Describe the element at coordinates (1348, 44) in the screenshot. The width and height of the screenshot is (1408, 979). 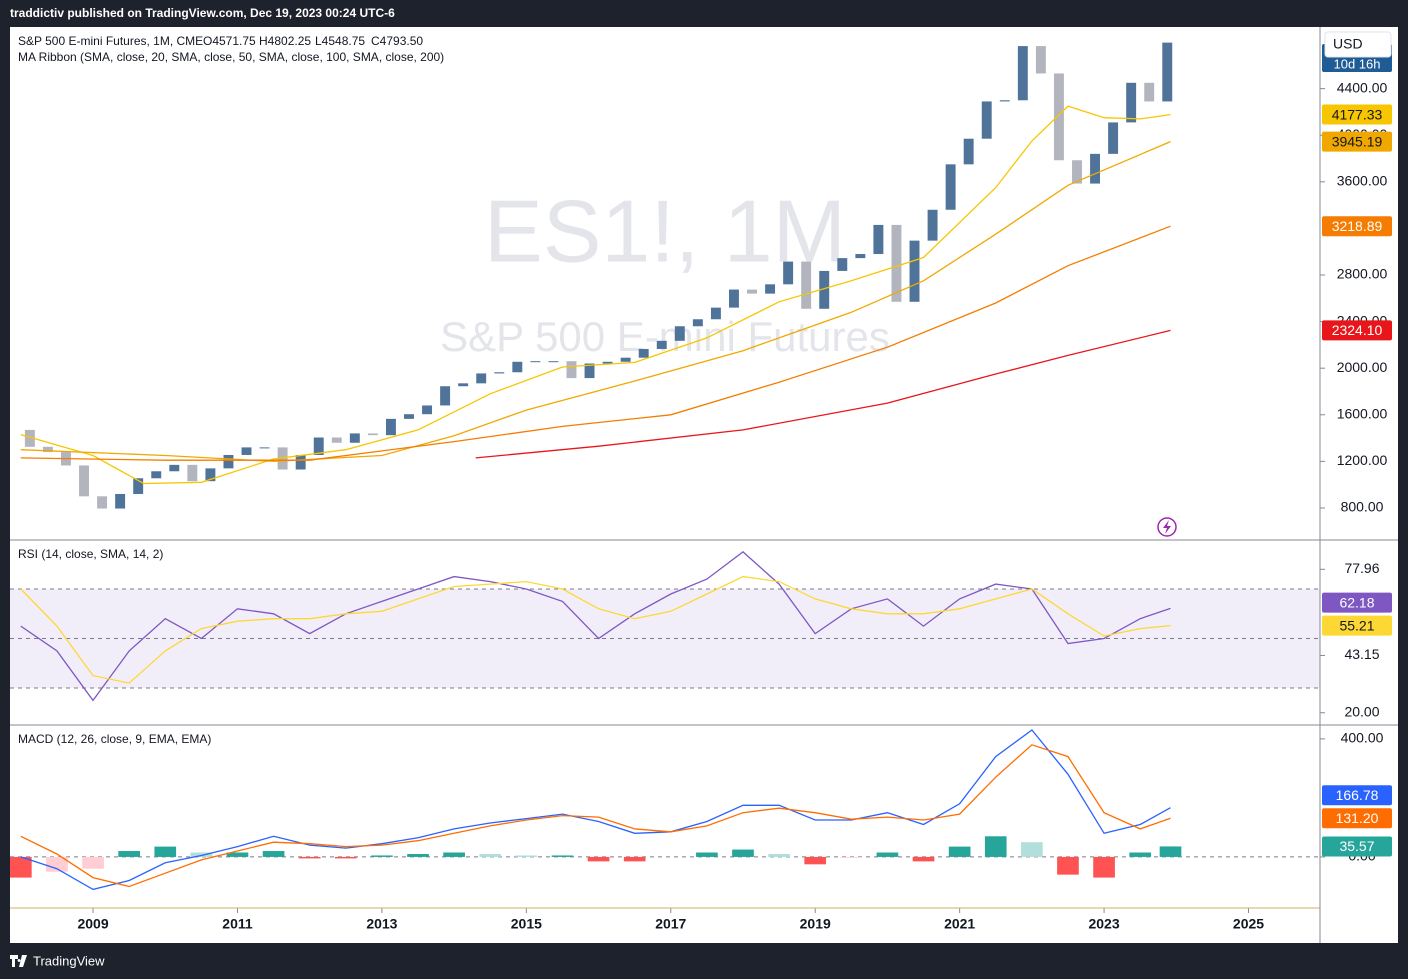
I see `currency: USD` at that location.